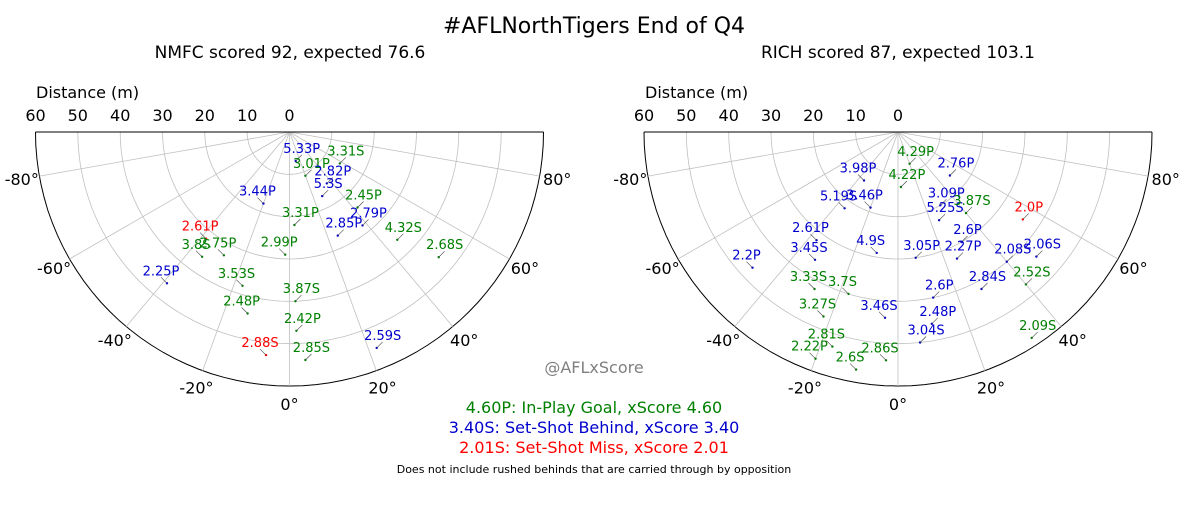 This screenshot has height=521, width=1185. What do you see at coordinates (241, 302) in the screenshot?
I see `shot-label: 2.48P` at bounding box center [241, 302].